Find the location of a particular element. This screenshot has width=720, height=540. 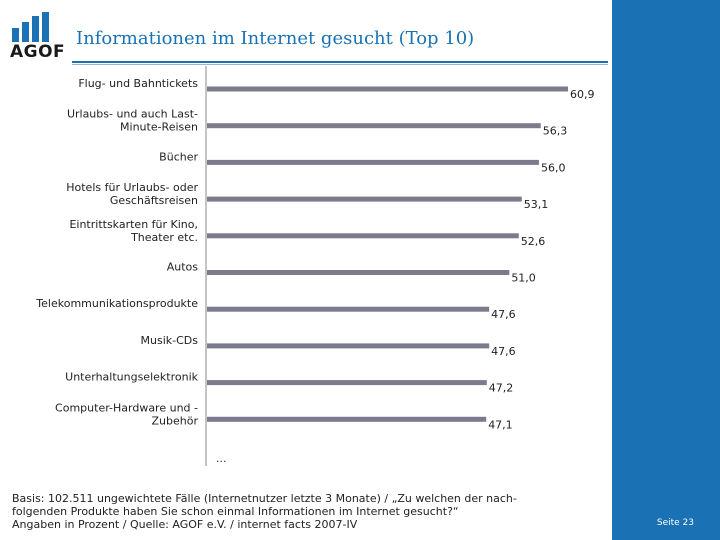

value-label-8: 47,2 is located at coordinates (501, 388).